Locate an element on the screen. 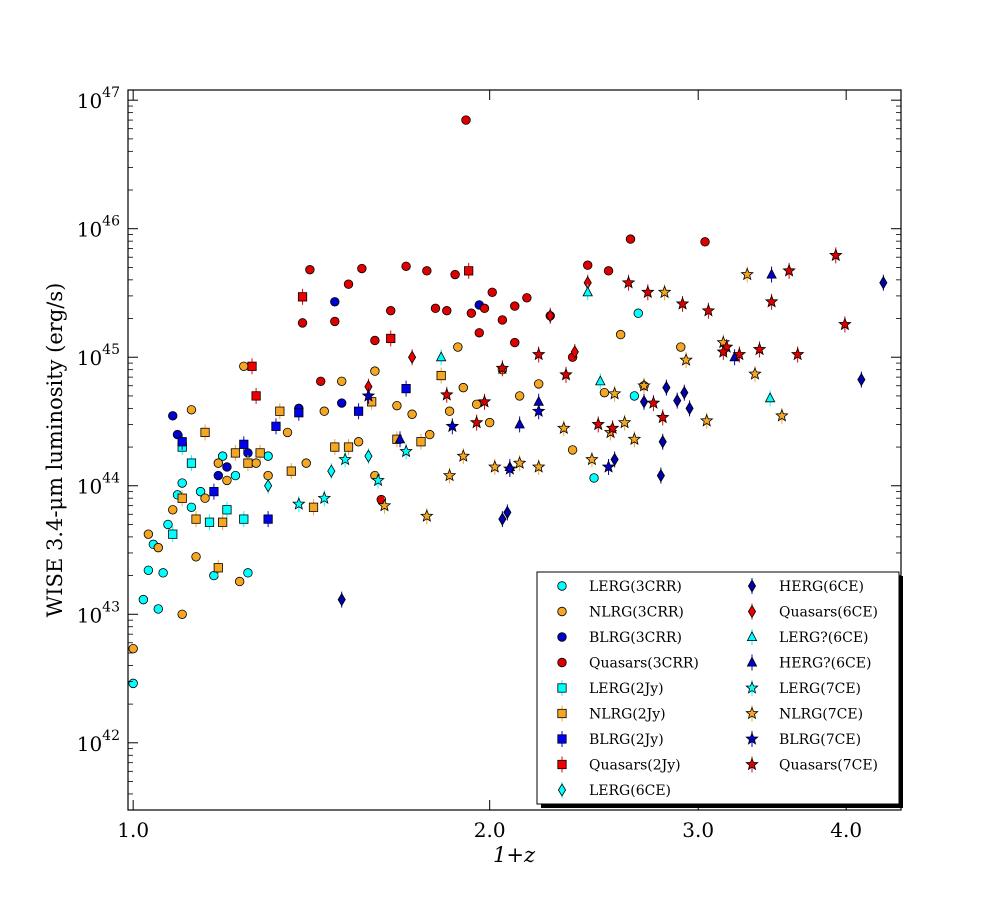 The height and width of the screenshot is (904, 1000). legend-label: Quasars(3CRR) is located at coordinates (644, 664).